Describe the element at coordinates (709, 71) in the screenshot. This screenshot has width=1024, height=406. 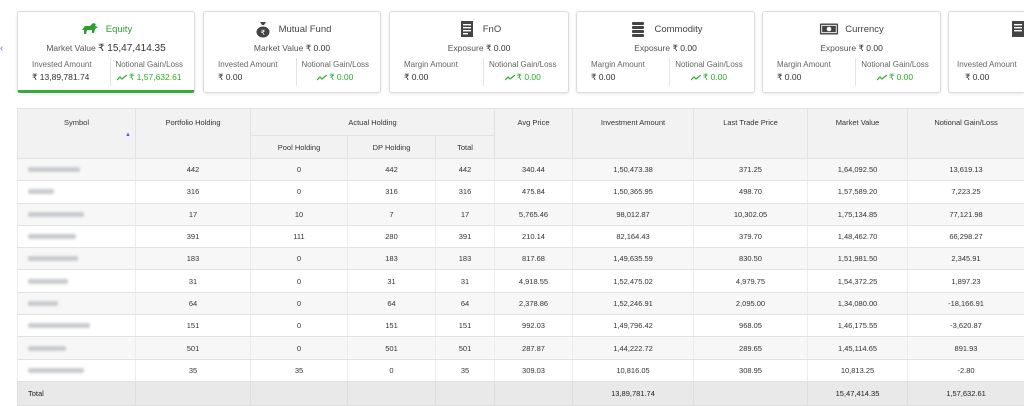
I see `notional-gain-loss: Notional Gain/Loss ₹ 0.00` at that location.